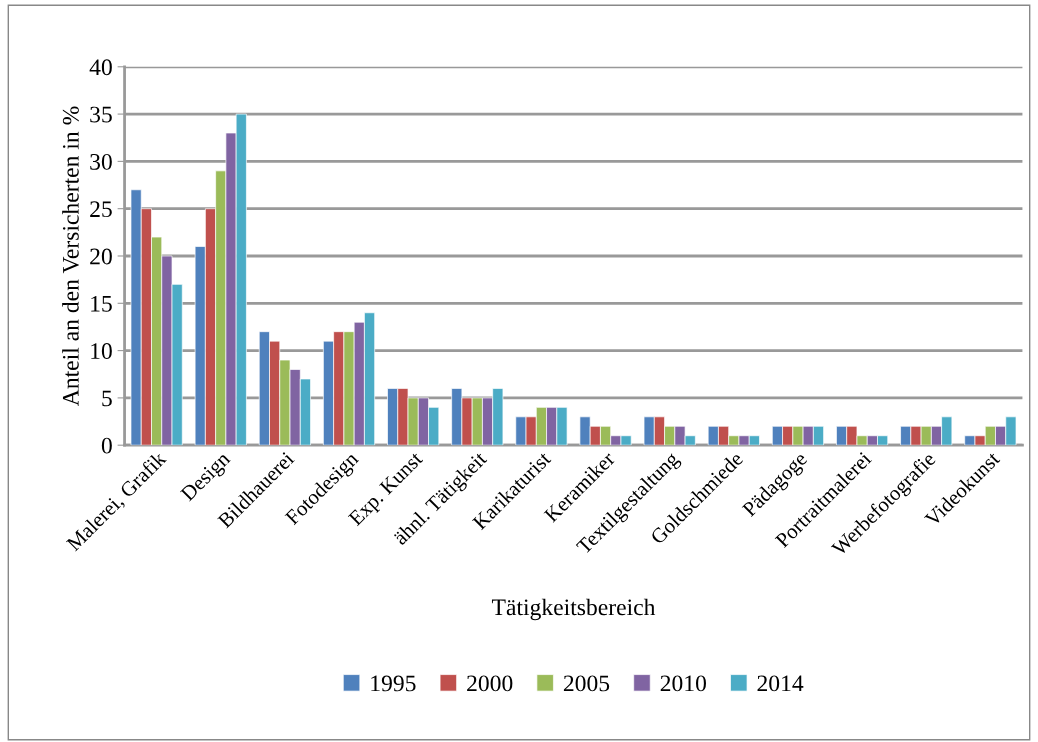 This screenshot has height=742, width=1038. What do you see at coordinates (101, 209) in the screenshot?
I see `y-tick-label: 25` at bounding box center [101, 209].